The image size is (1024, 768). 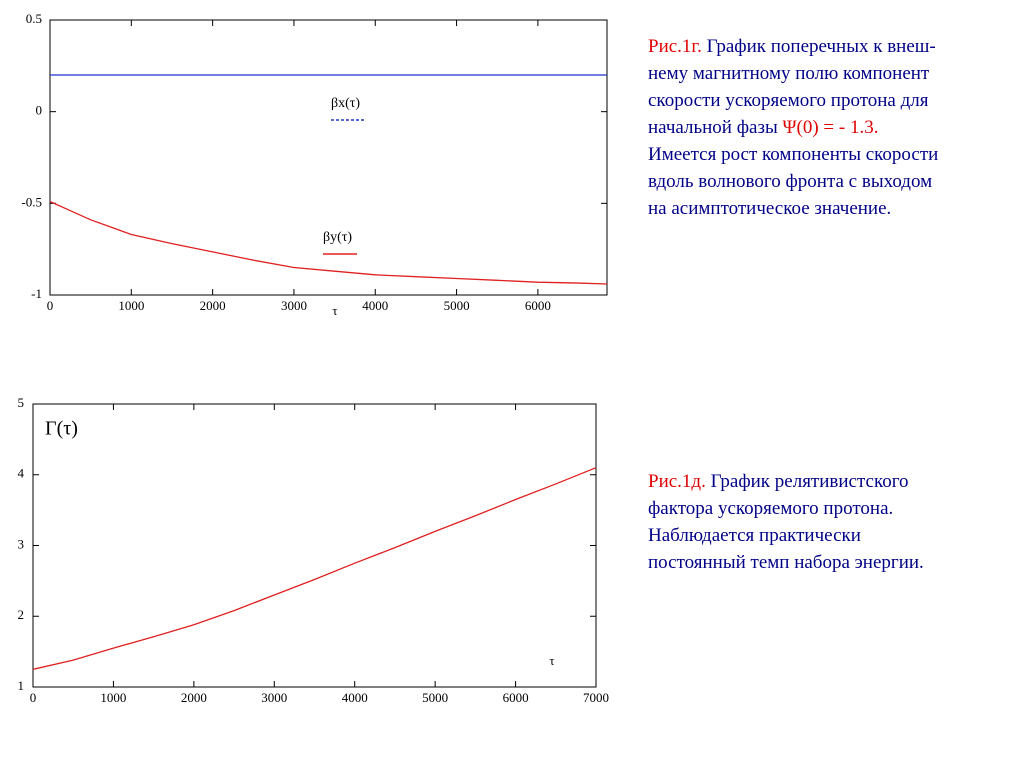 I want to click on y-tick-label: 1, so click(x=21, y=685).